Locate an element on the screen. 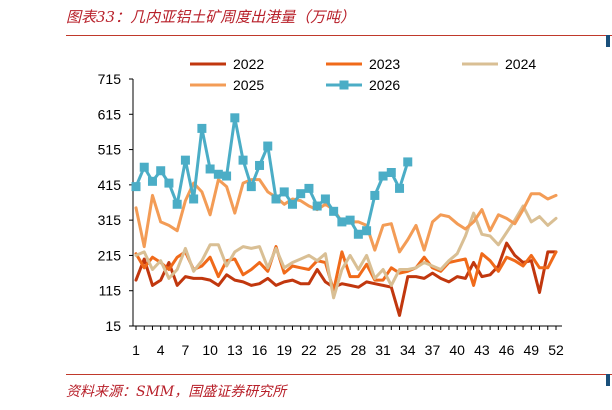  legend-marker-2026 is located at coordinates (344, 85).